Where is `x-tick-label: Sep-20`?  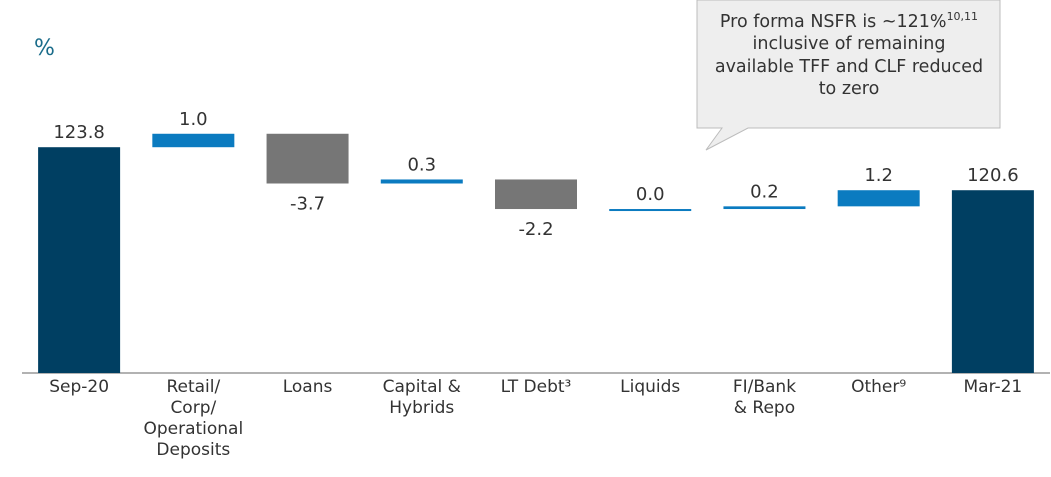
x-tick-label: Sep-20 is located at coordinates (79, 387).